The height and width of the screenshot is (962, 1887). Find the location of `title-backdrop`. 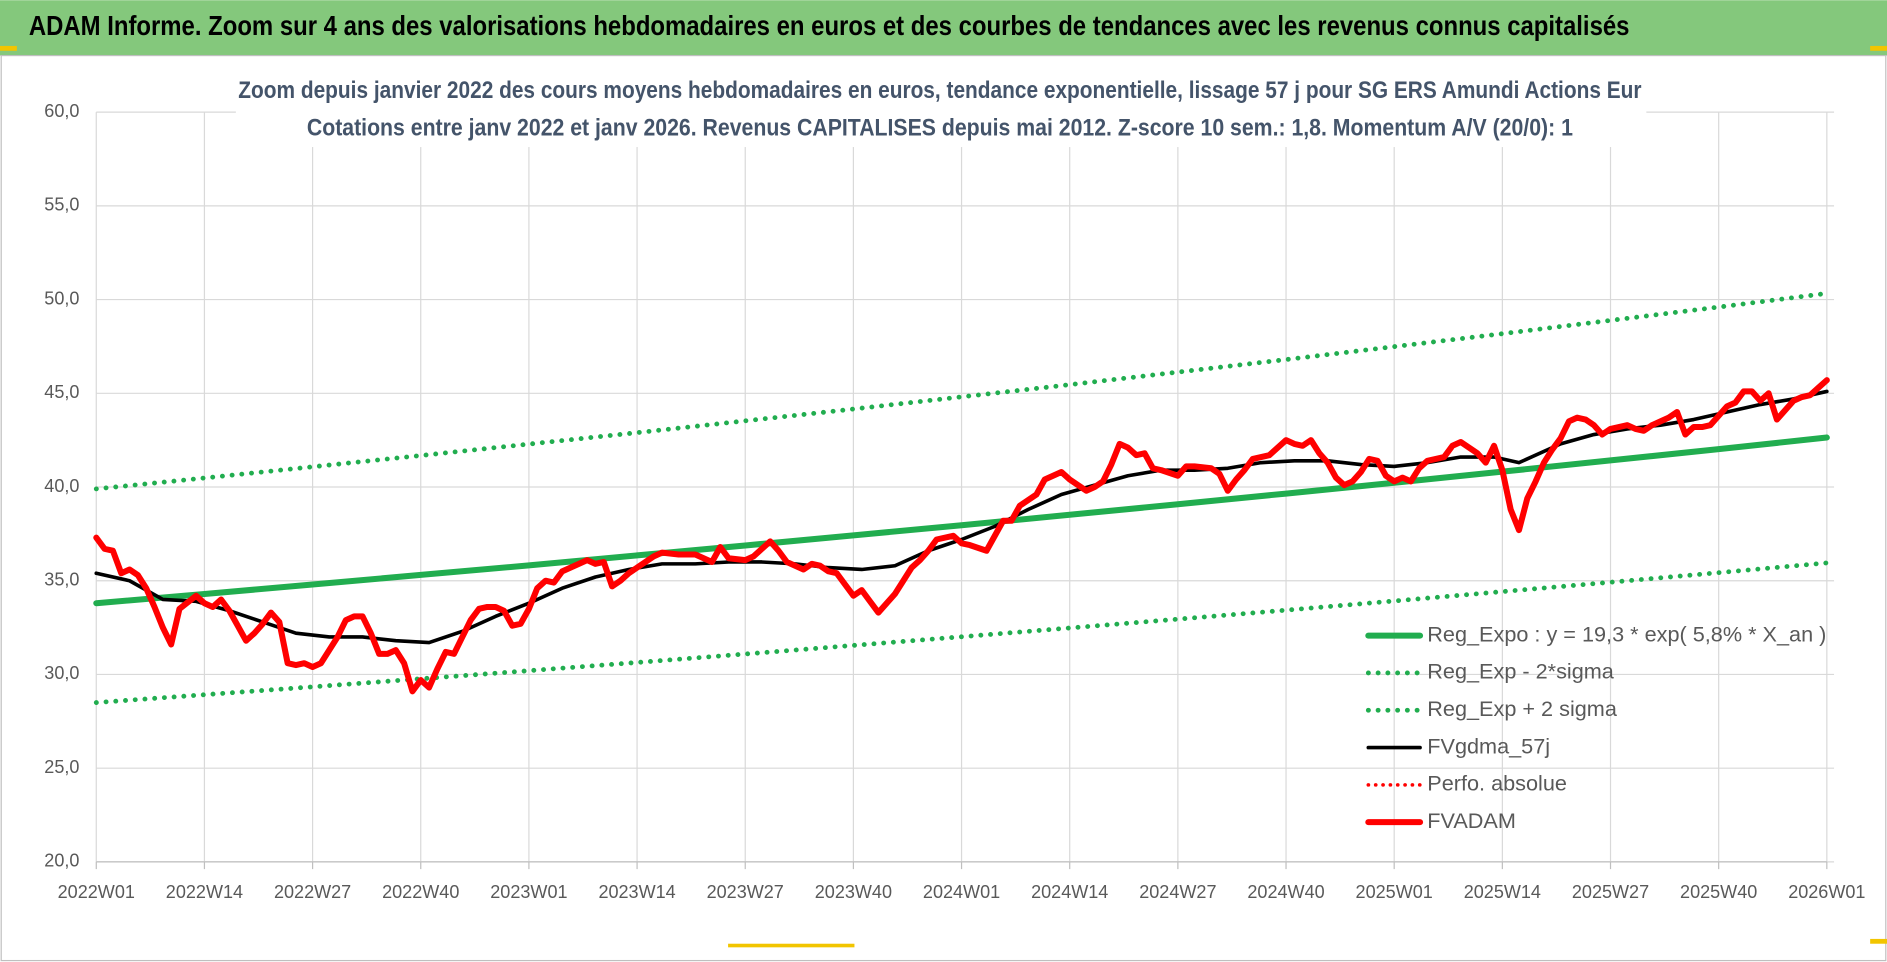

title-backdrop is located at coordinates (941, 111).